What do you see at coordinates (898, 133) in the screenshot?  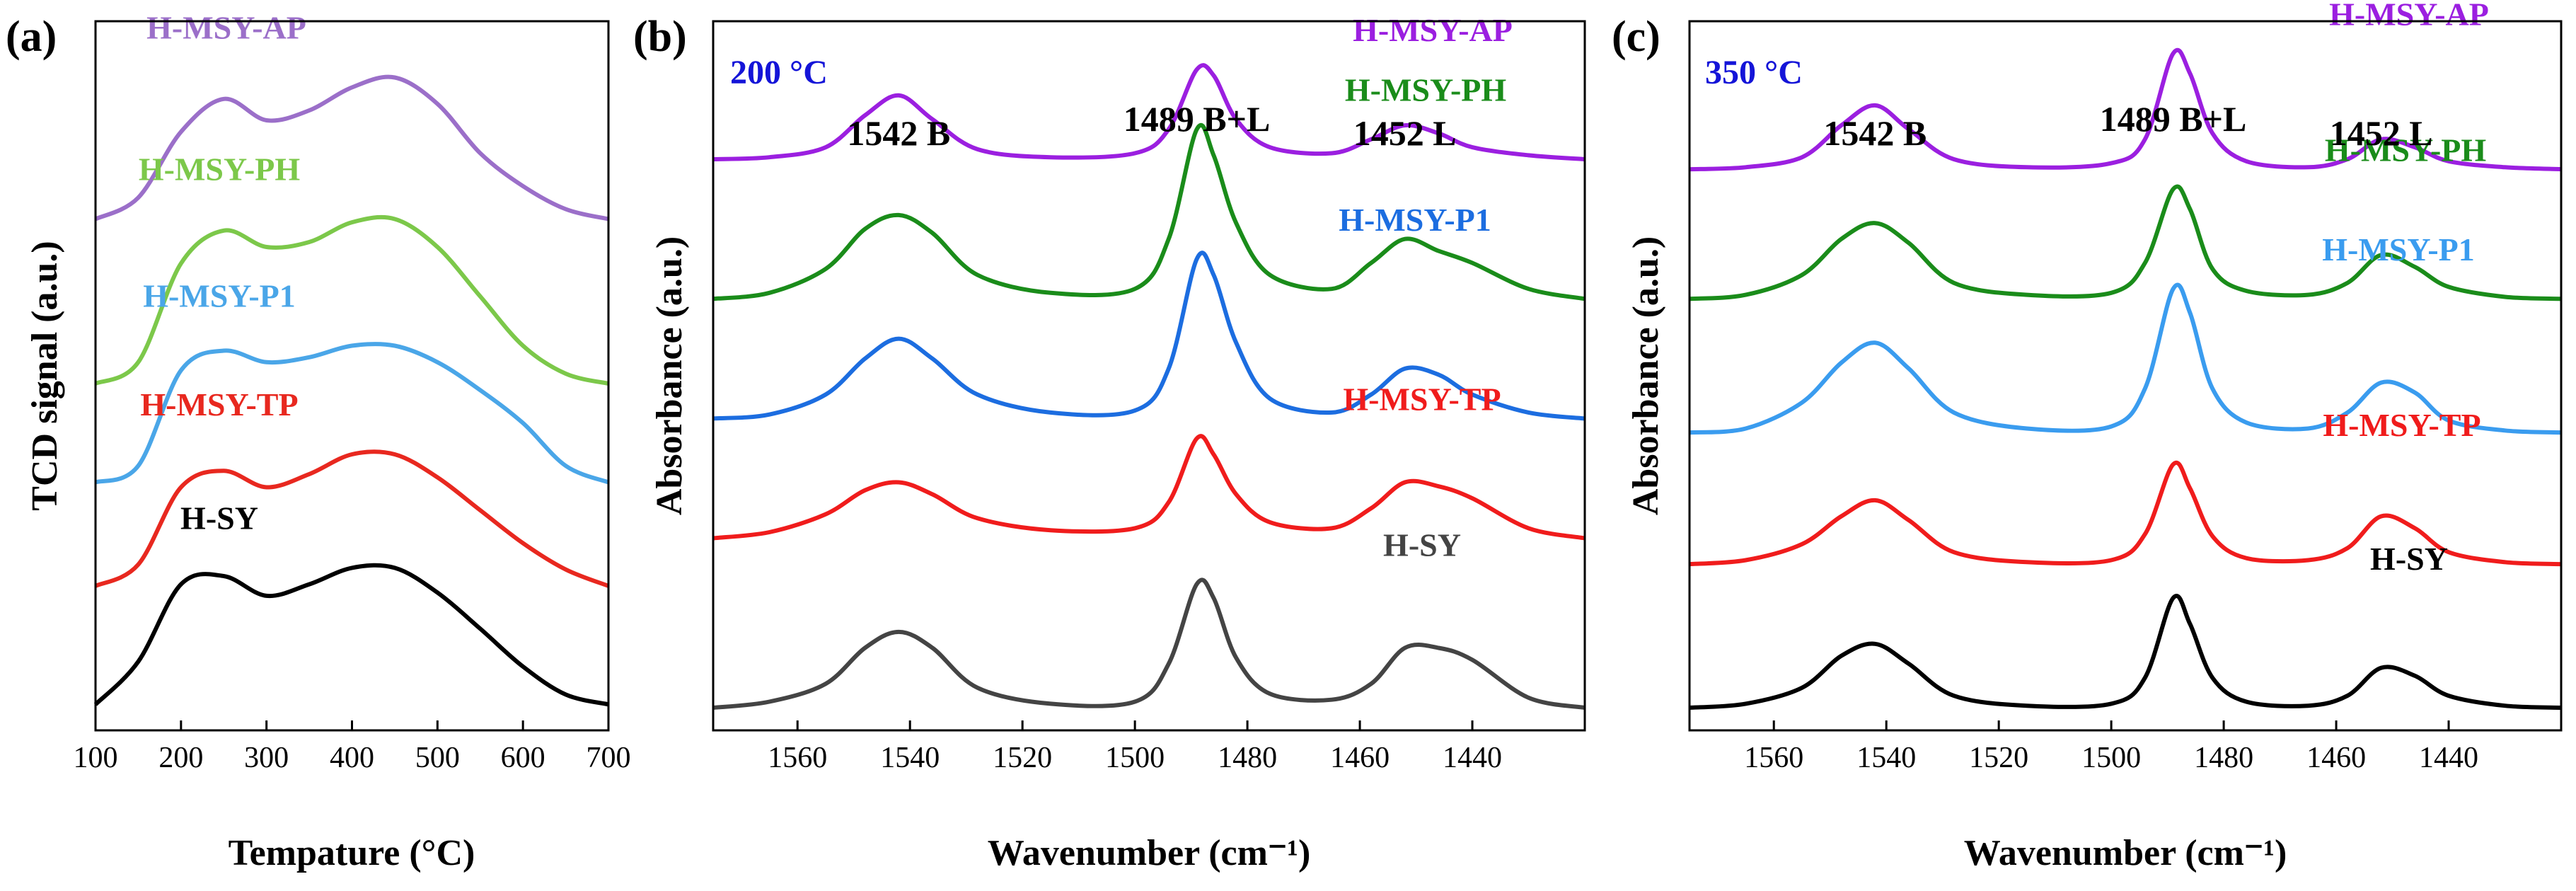 I see `panel-b-peak-label-1542: 1542 B` at bounding box center [898, 133].